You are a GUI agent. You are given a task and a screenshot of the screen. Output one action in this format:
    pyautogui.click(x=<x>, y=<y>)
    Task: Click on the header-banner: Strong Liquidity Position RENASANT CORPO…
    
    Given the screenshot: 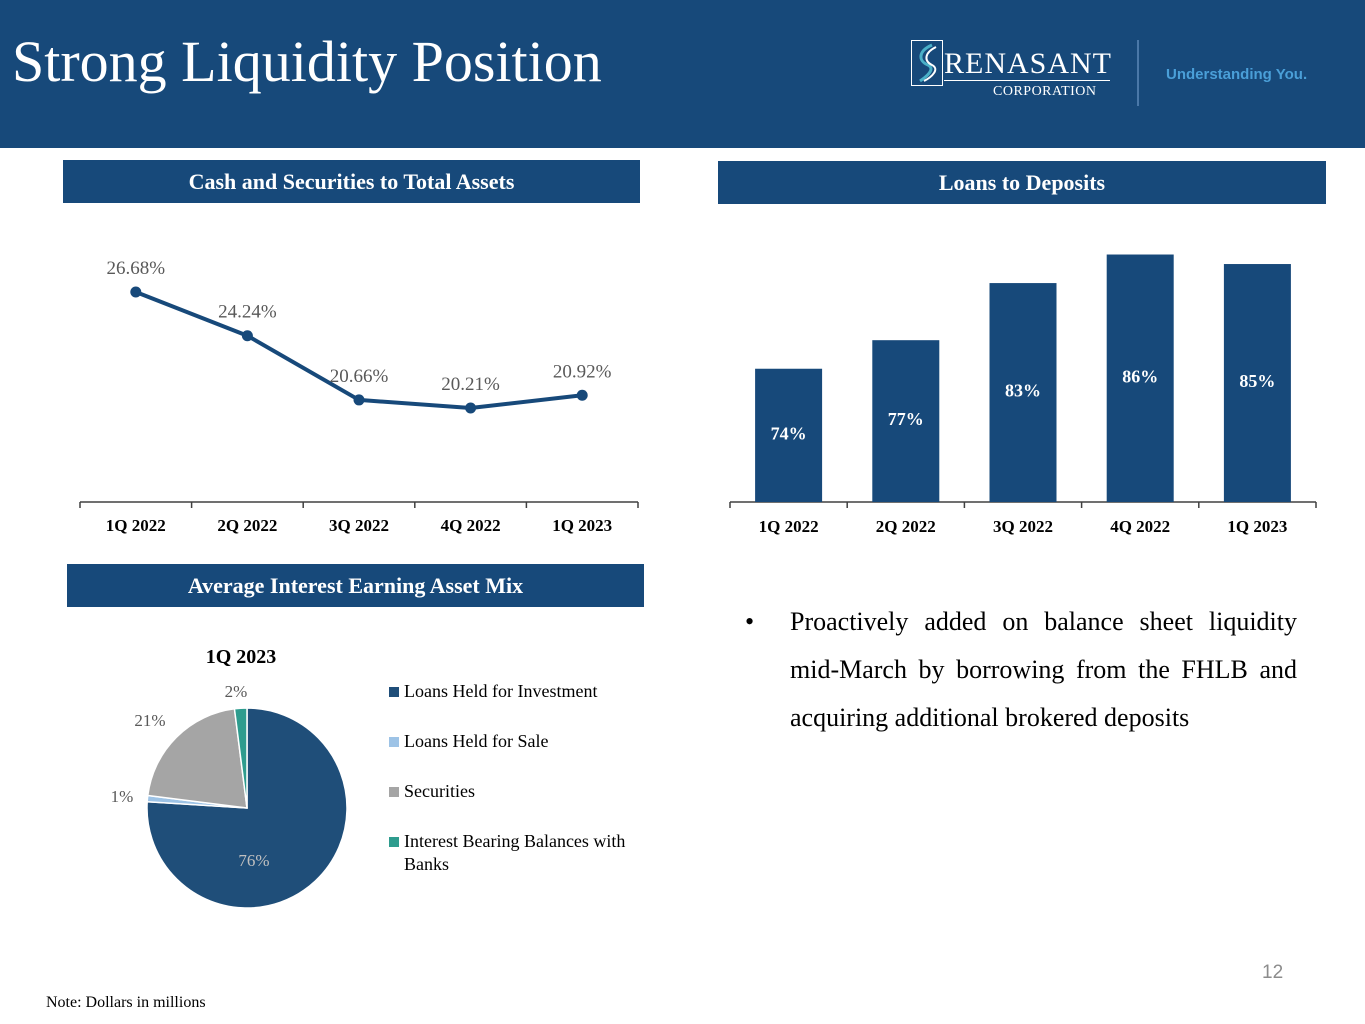 What is the action you would take?
    pyautogui.click(x=682, y=74)
    